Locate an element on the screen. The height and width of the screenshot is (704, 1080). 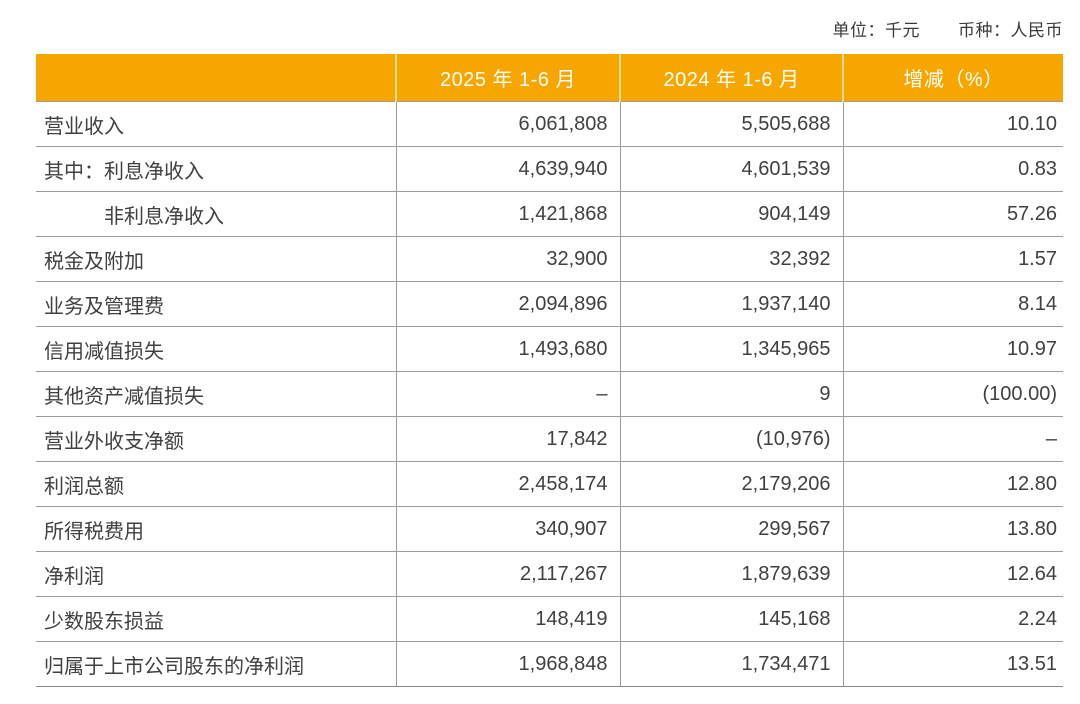
value-2025: 4,639,940 is located at coordinates (507, 169).